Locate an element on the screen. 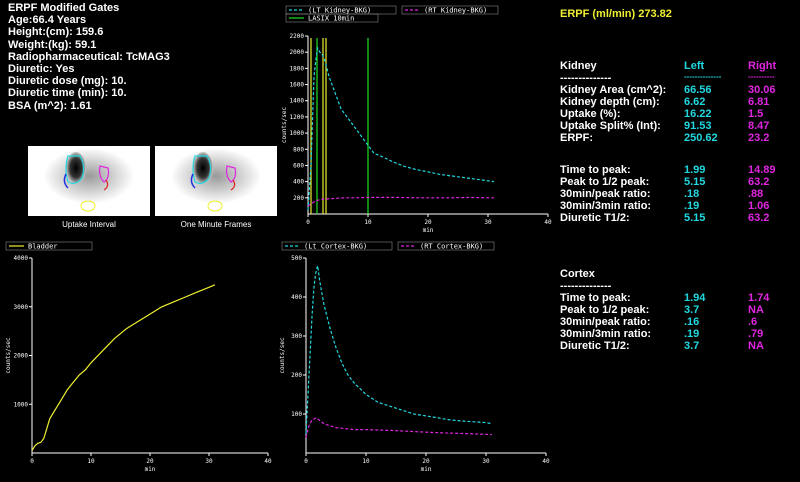  cortex-row-label: 30min/peak ratio: is located at coordinates (605, 322).